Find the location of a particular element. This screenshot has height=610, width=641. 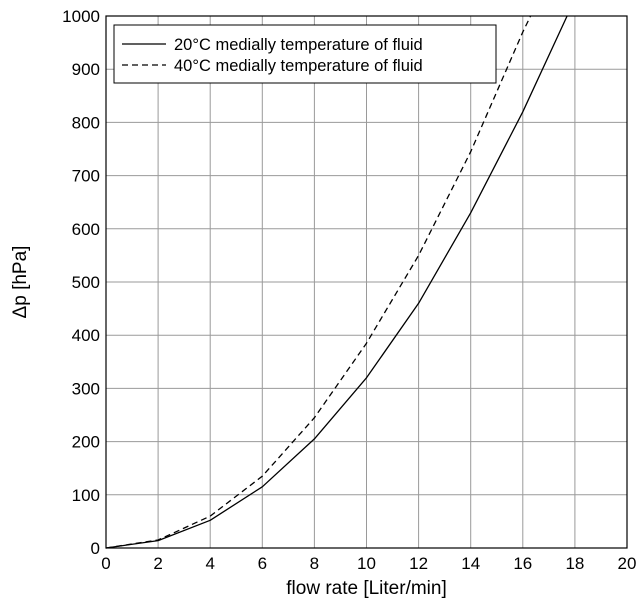

legend-label-1: 40°C medially temperature of fluid is located at coordinates (298, 66).